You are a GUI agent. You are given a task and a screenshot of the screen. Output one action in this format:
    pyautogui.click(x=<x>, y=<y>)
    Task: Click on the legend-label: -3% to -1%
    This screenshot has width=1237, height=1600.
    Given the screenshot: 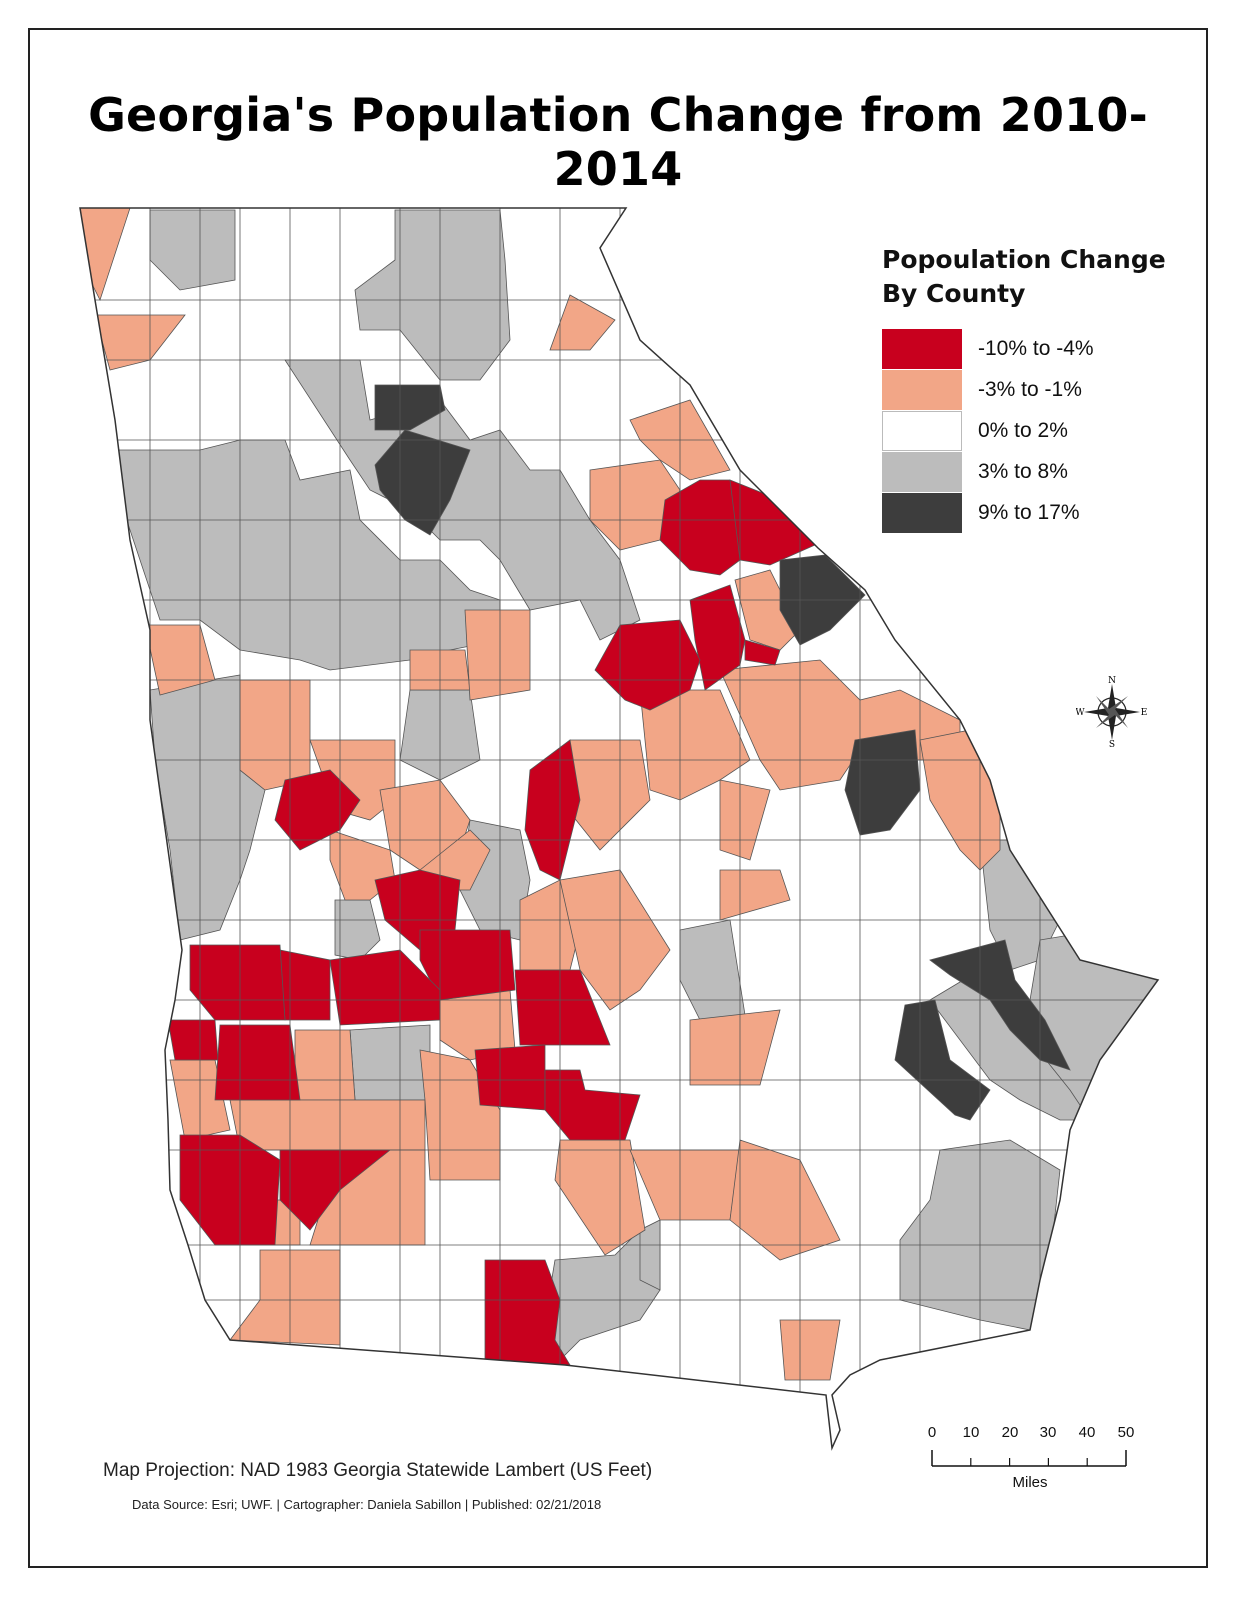 What is the action you would take?
    pyautogui.click(x=1030, y=389)
    